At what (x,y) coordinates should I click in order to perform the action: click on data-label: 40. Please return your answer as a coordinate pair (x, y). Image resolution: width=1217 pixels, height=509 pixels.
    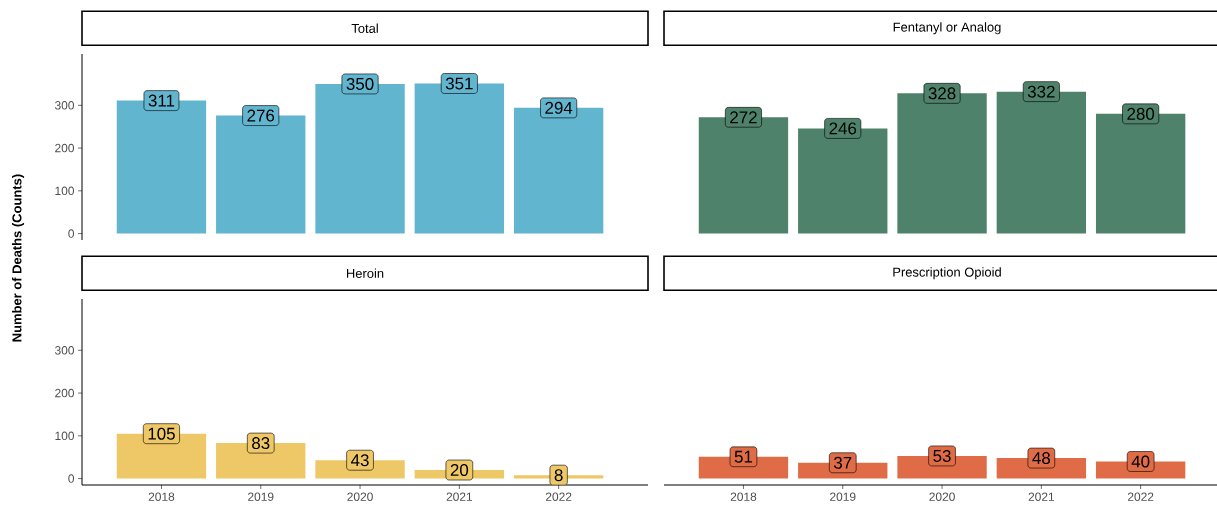
    Looking at the image, I should click on (1140, 461).